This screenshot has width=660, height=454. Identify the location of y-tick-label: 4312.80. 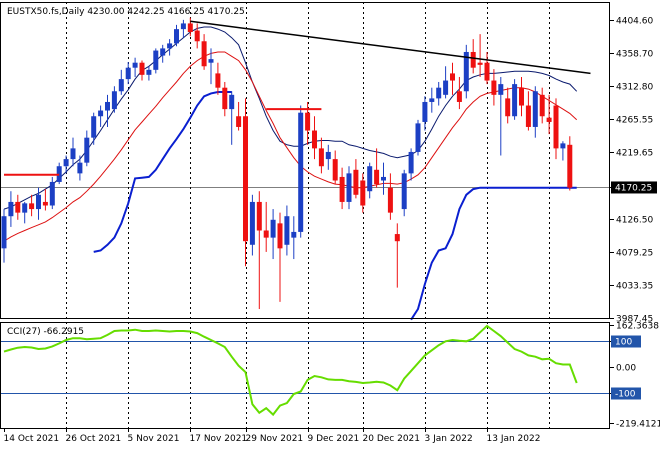
(634, 88).